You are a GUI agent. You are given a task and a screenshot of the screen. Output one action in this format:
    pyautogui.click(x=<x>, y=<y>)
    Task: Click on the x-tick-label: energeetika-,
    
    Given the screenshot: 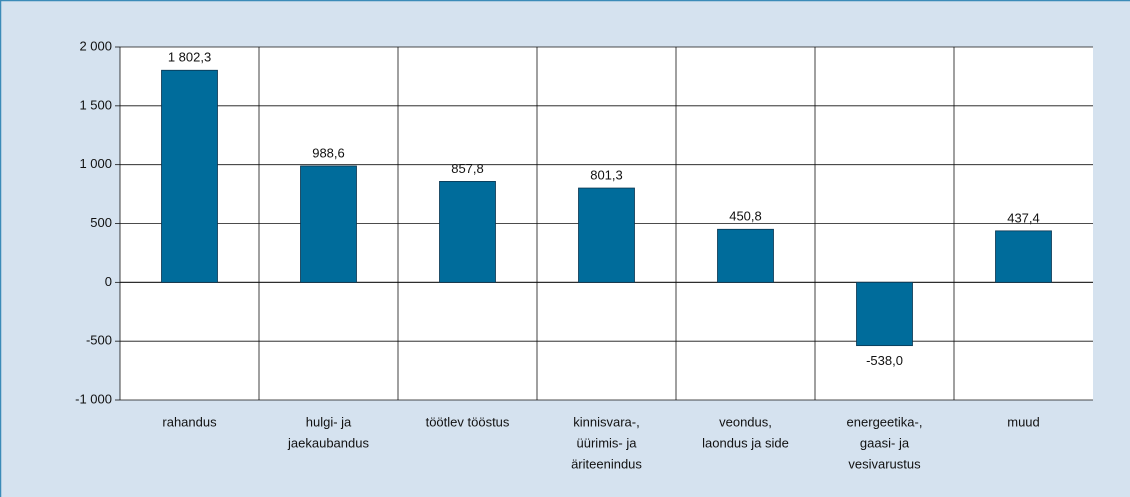 What is the action you would take?
    pyautogui.click(x=885, y=421)
    